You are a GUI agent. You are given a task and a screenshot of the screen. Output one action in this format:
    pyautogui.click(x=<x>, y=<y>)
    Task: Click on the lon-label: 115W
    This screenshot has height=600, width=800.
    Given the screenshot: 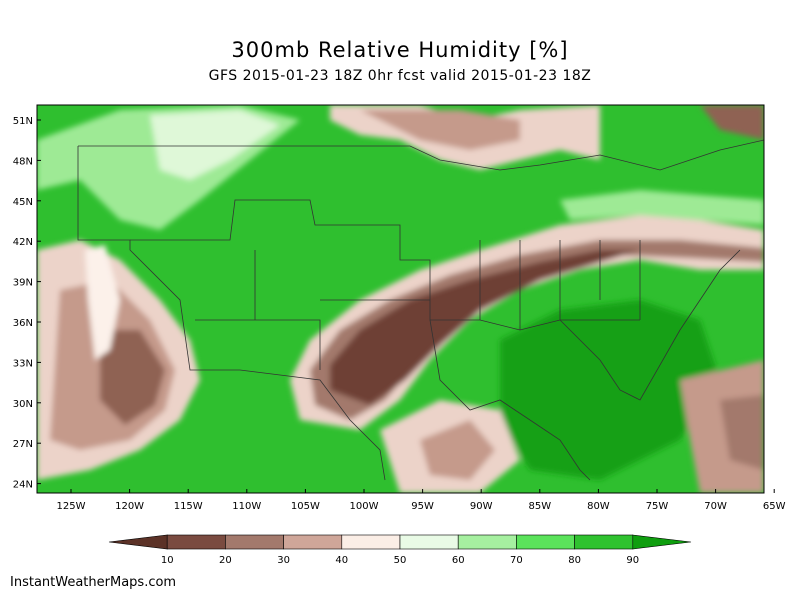 What is the action you would take?
    pyautogui.click(x=188, y=506)
    